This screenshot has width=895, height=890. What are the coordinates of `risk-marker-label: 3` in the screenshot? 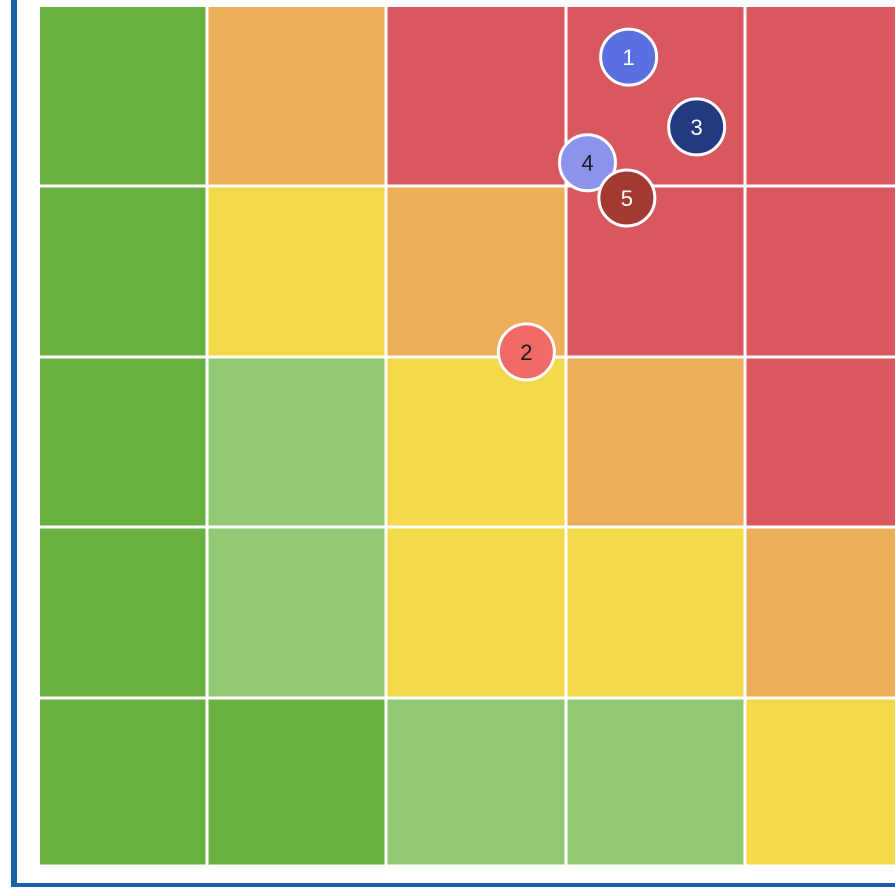 It's located at (697, 127).